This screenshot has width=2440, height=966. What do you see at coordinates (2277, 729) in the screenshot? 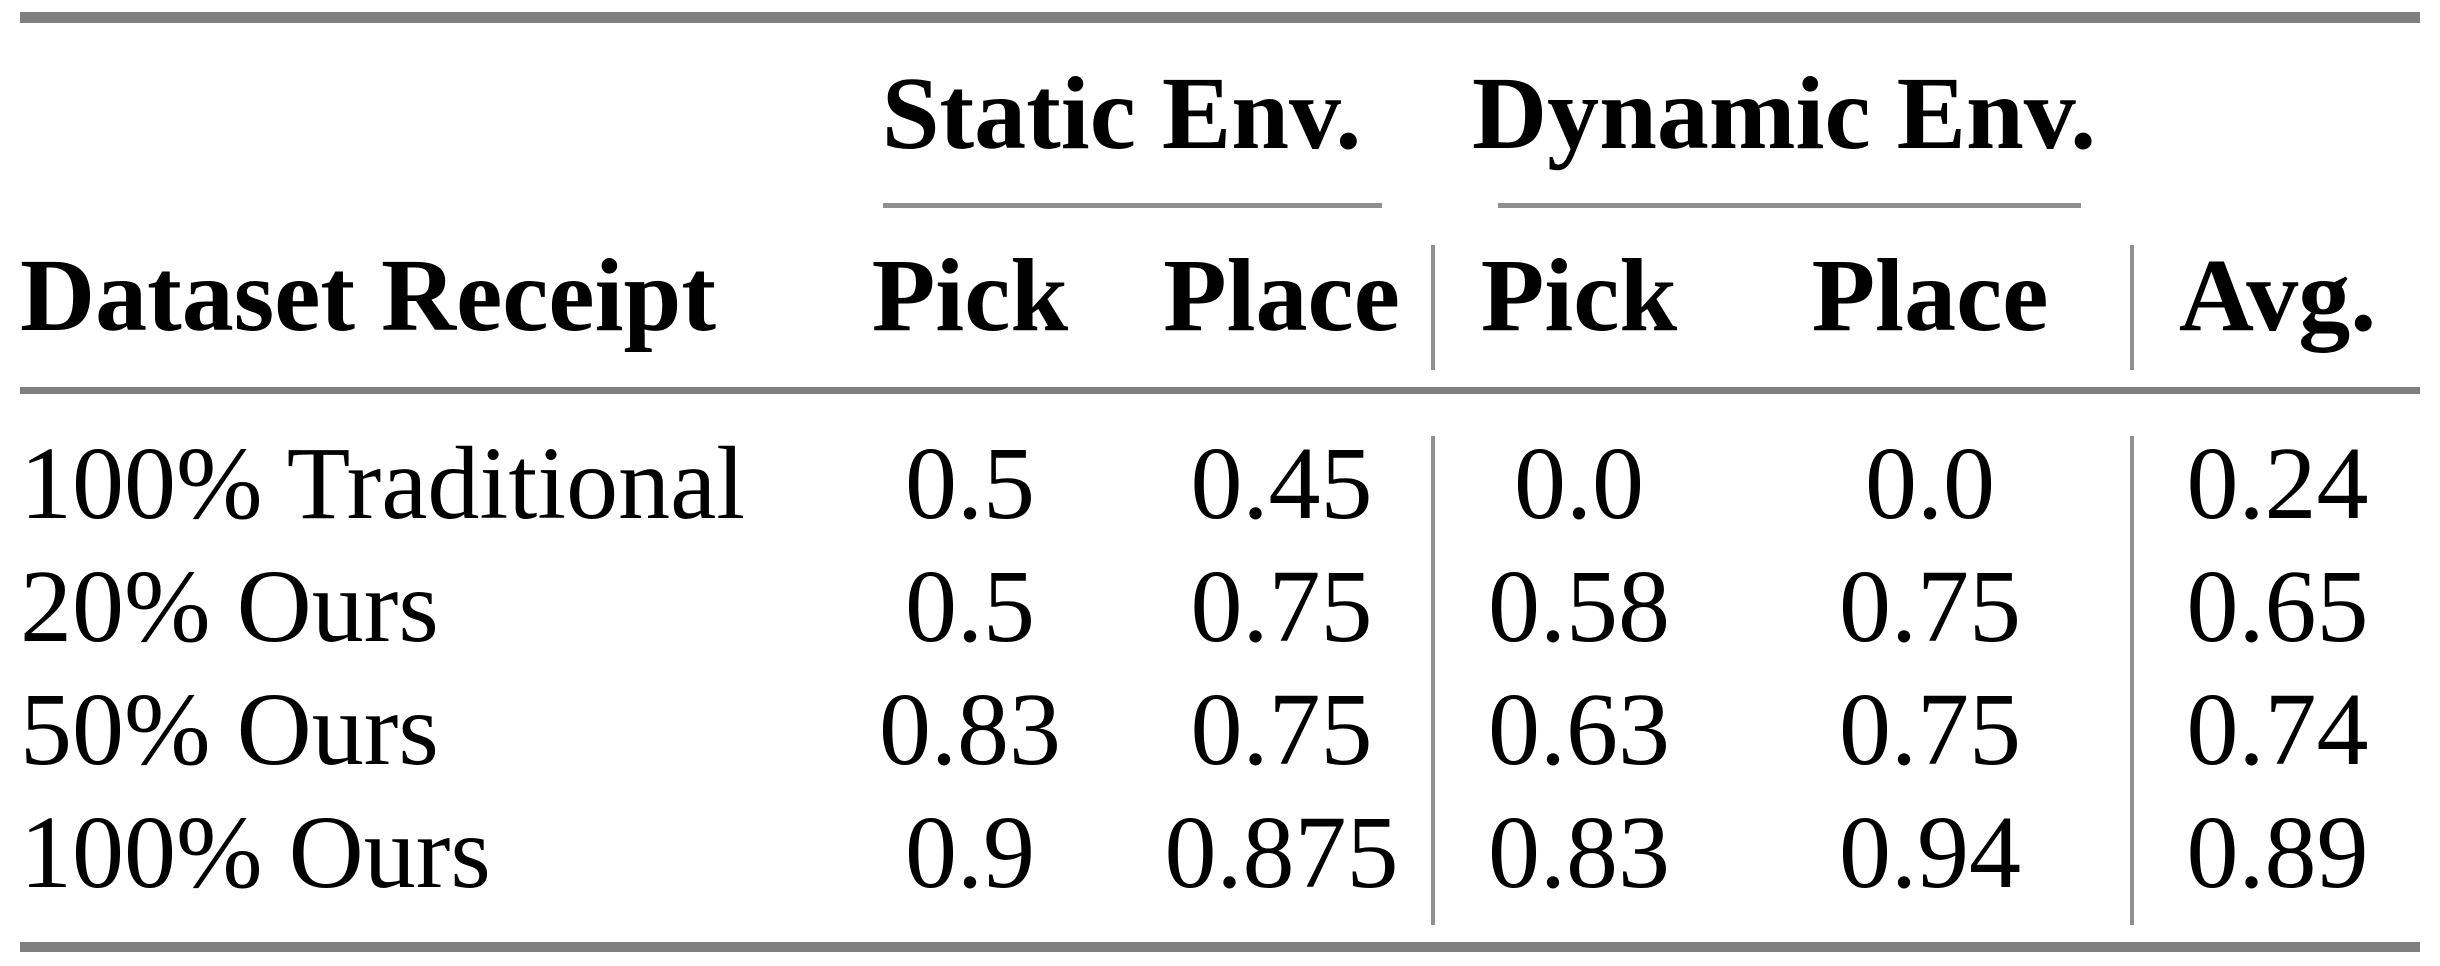
I see `value-cell: 0.74` at bounding box center [2277, 729].